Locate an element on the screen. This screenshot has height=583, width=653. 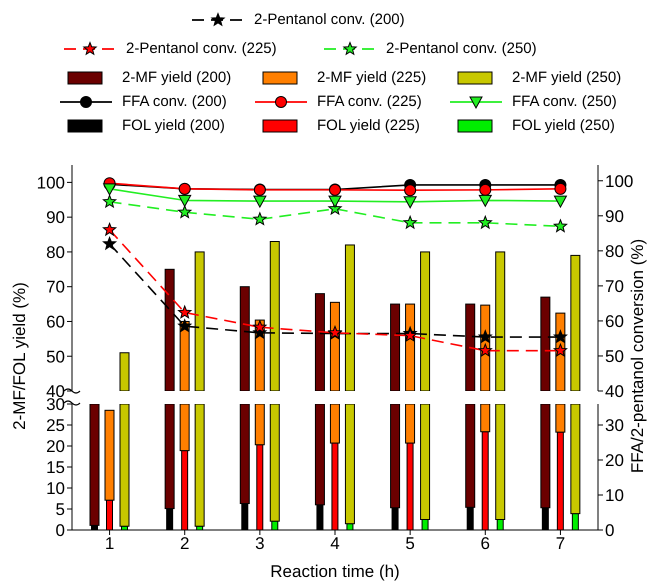
y-tick-label: 60 is located at coordinates (55, 322).